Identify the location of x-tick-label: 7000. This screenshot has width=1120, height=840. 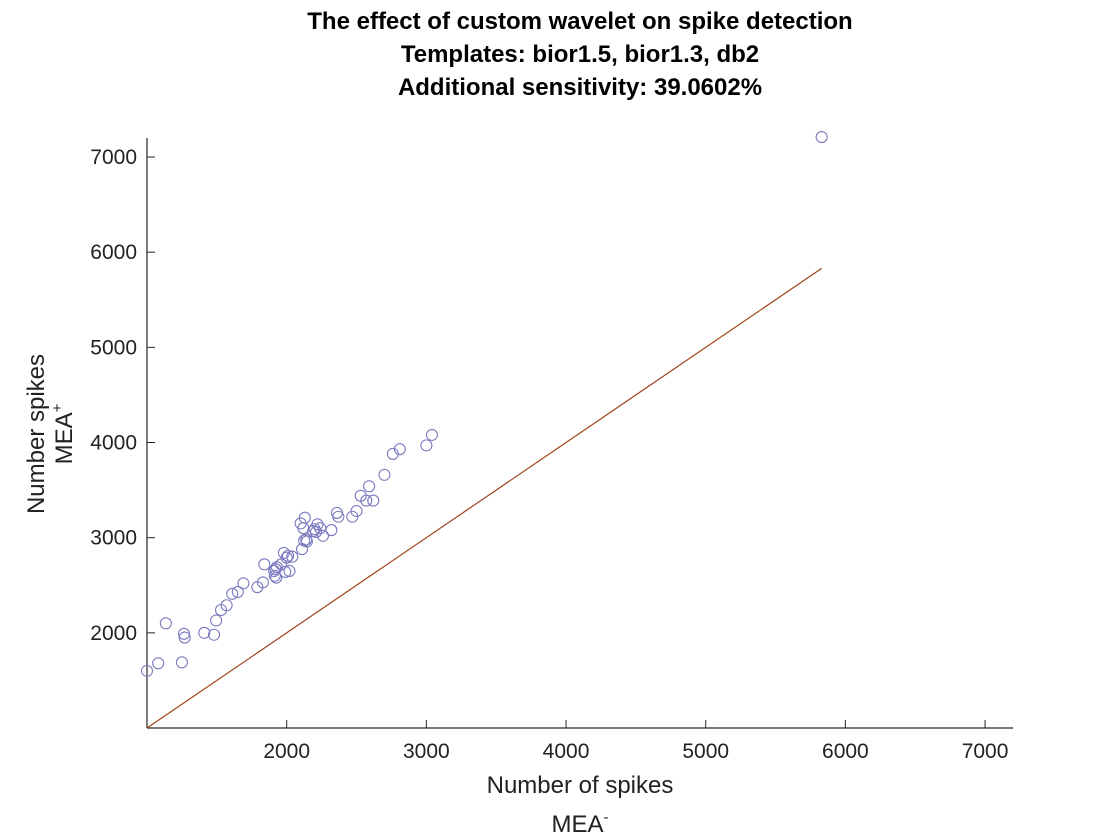
(985, 751).